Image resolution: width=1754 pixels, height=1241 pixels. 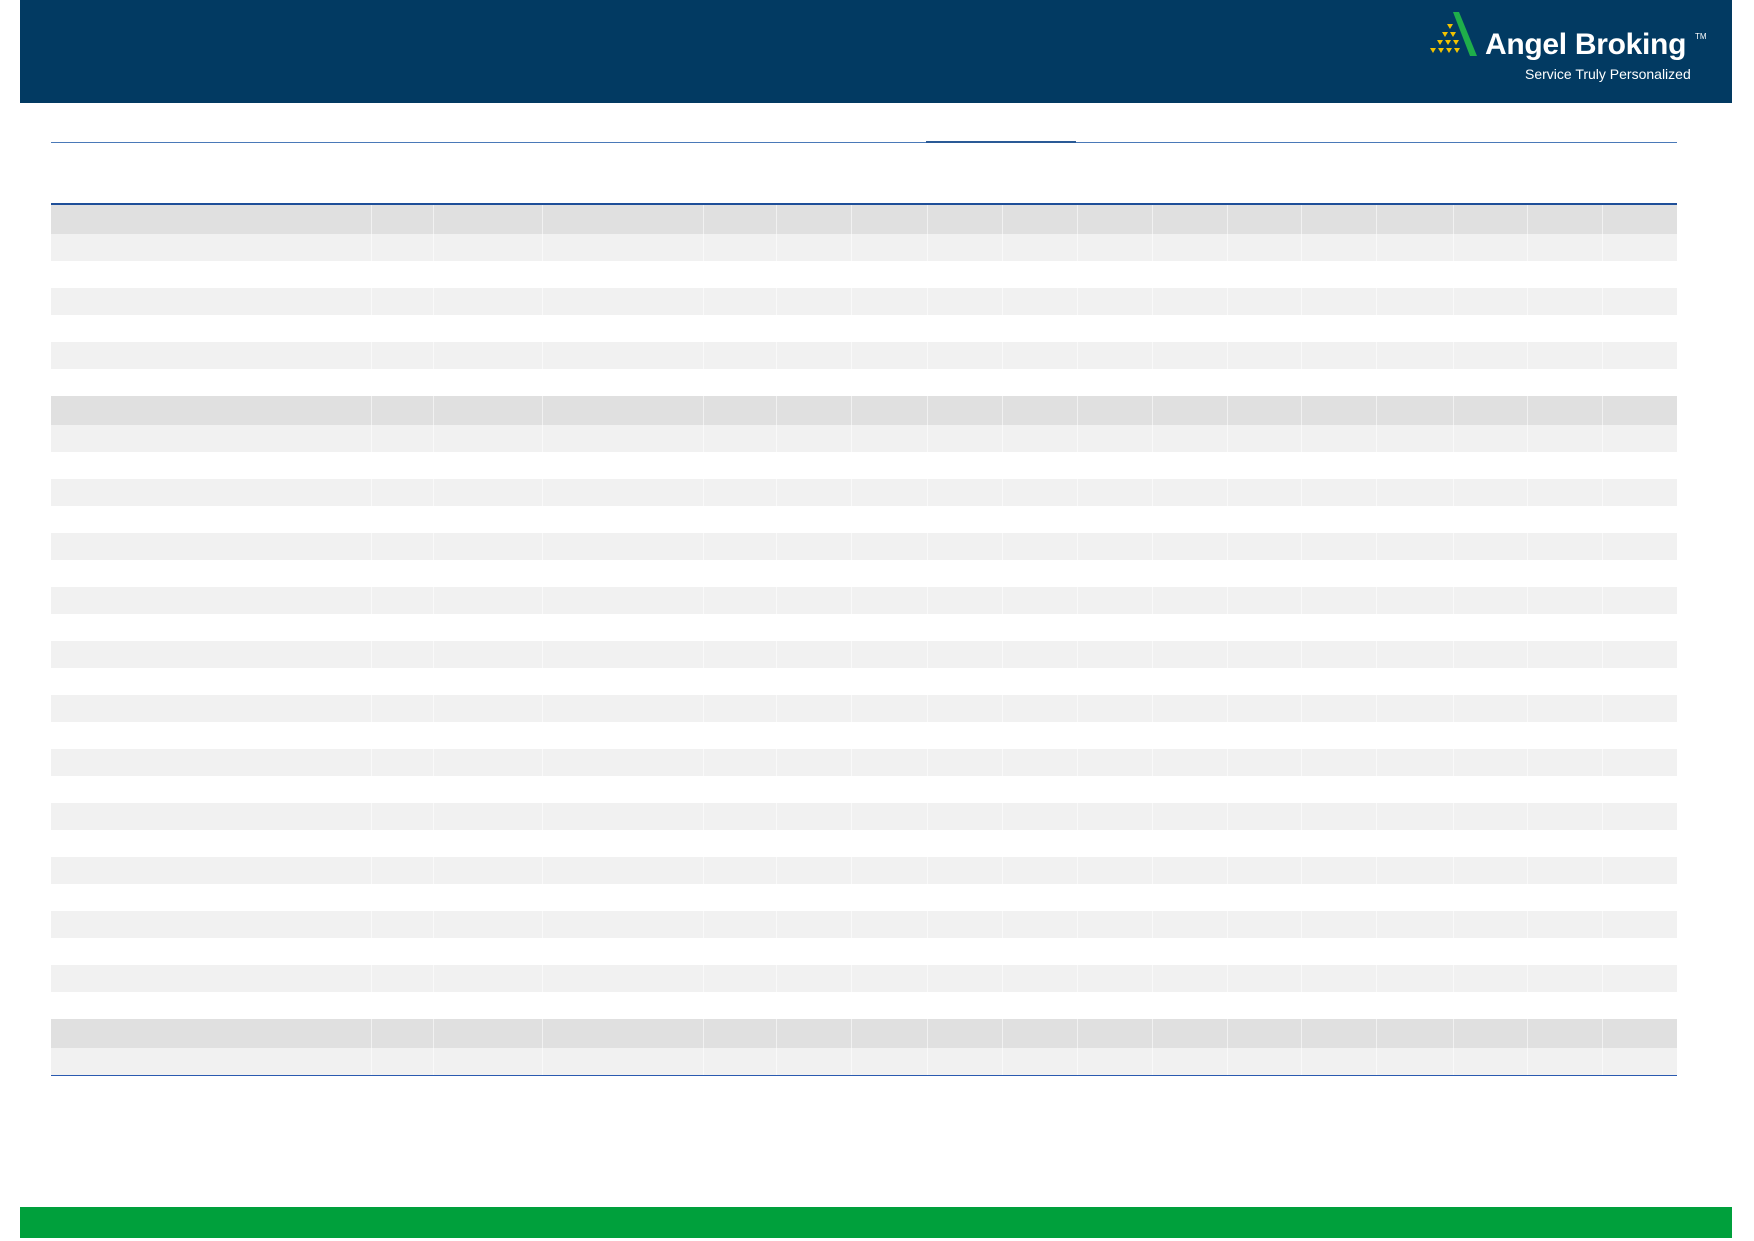 What do you see at coordinates (1453, 34) in the screenshot?
I see `logo-pyramid-icon` at bounding box center [1453, 34].